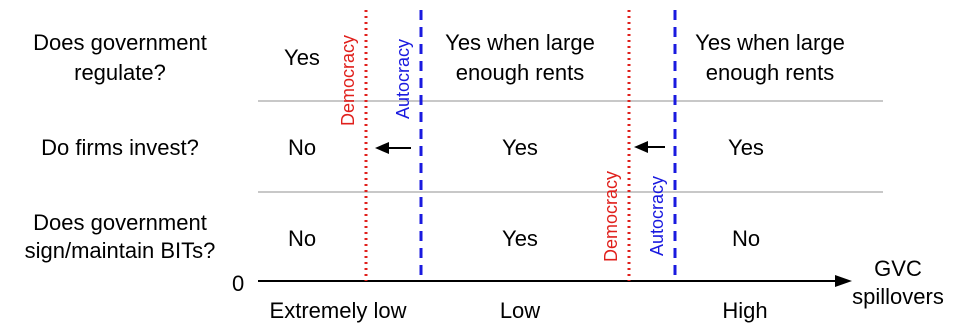 Image resolution: width=956 pixels, height=324 pixels. I want to click on question-bits-line-2: sign/maintain BITs?, so click(120, 250).